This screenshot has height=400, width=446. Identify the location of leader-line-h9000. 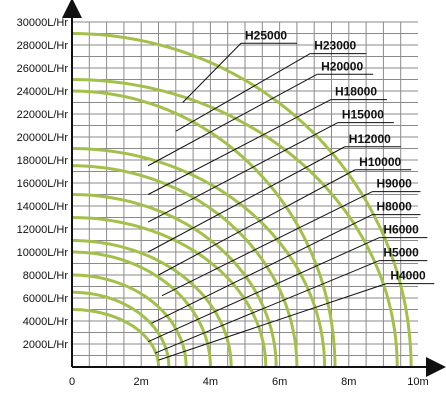
(267, 244).